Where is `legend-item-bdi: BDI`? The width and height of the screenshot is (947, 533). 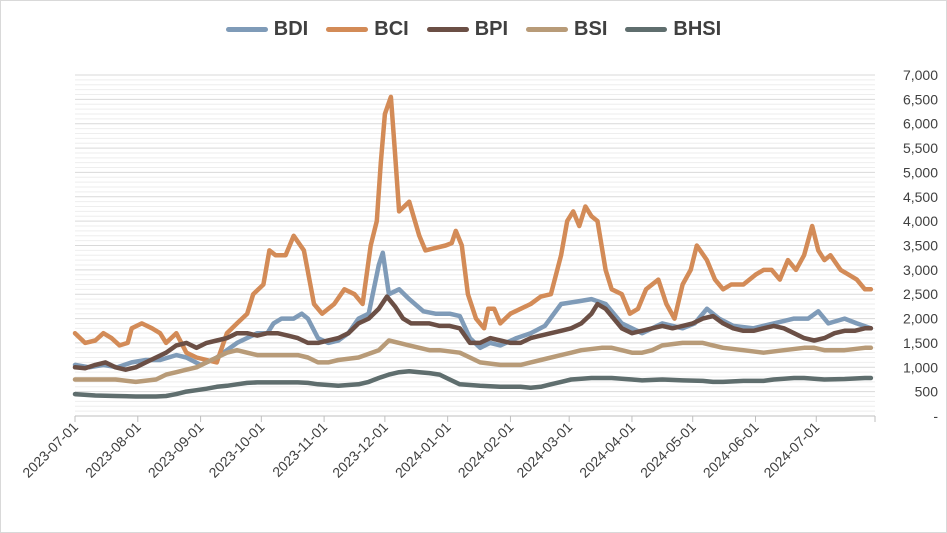 legend-item-bdi: BDI is located at coordinates (267, 29).